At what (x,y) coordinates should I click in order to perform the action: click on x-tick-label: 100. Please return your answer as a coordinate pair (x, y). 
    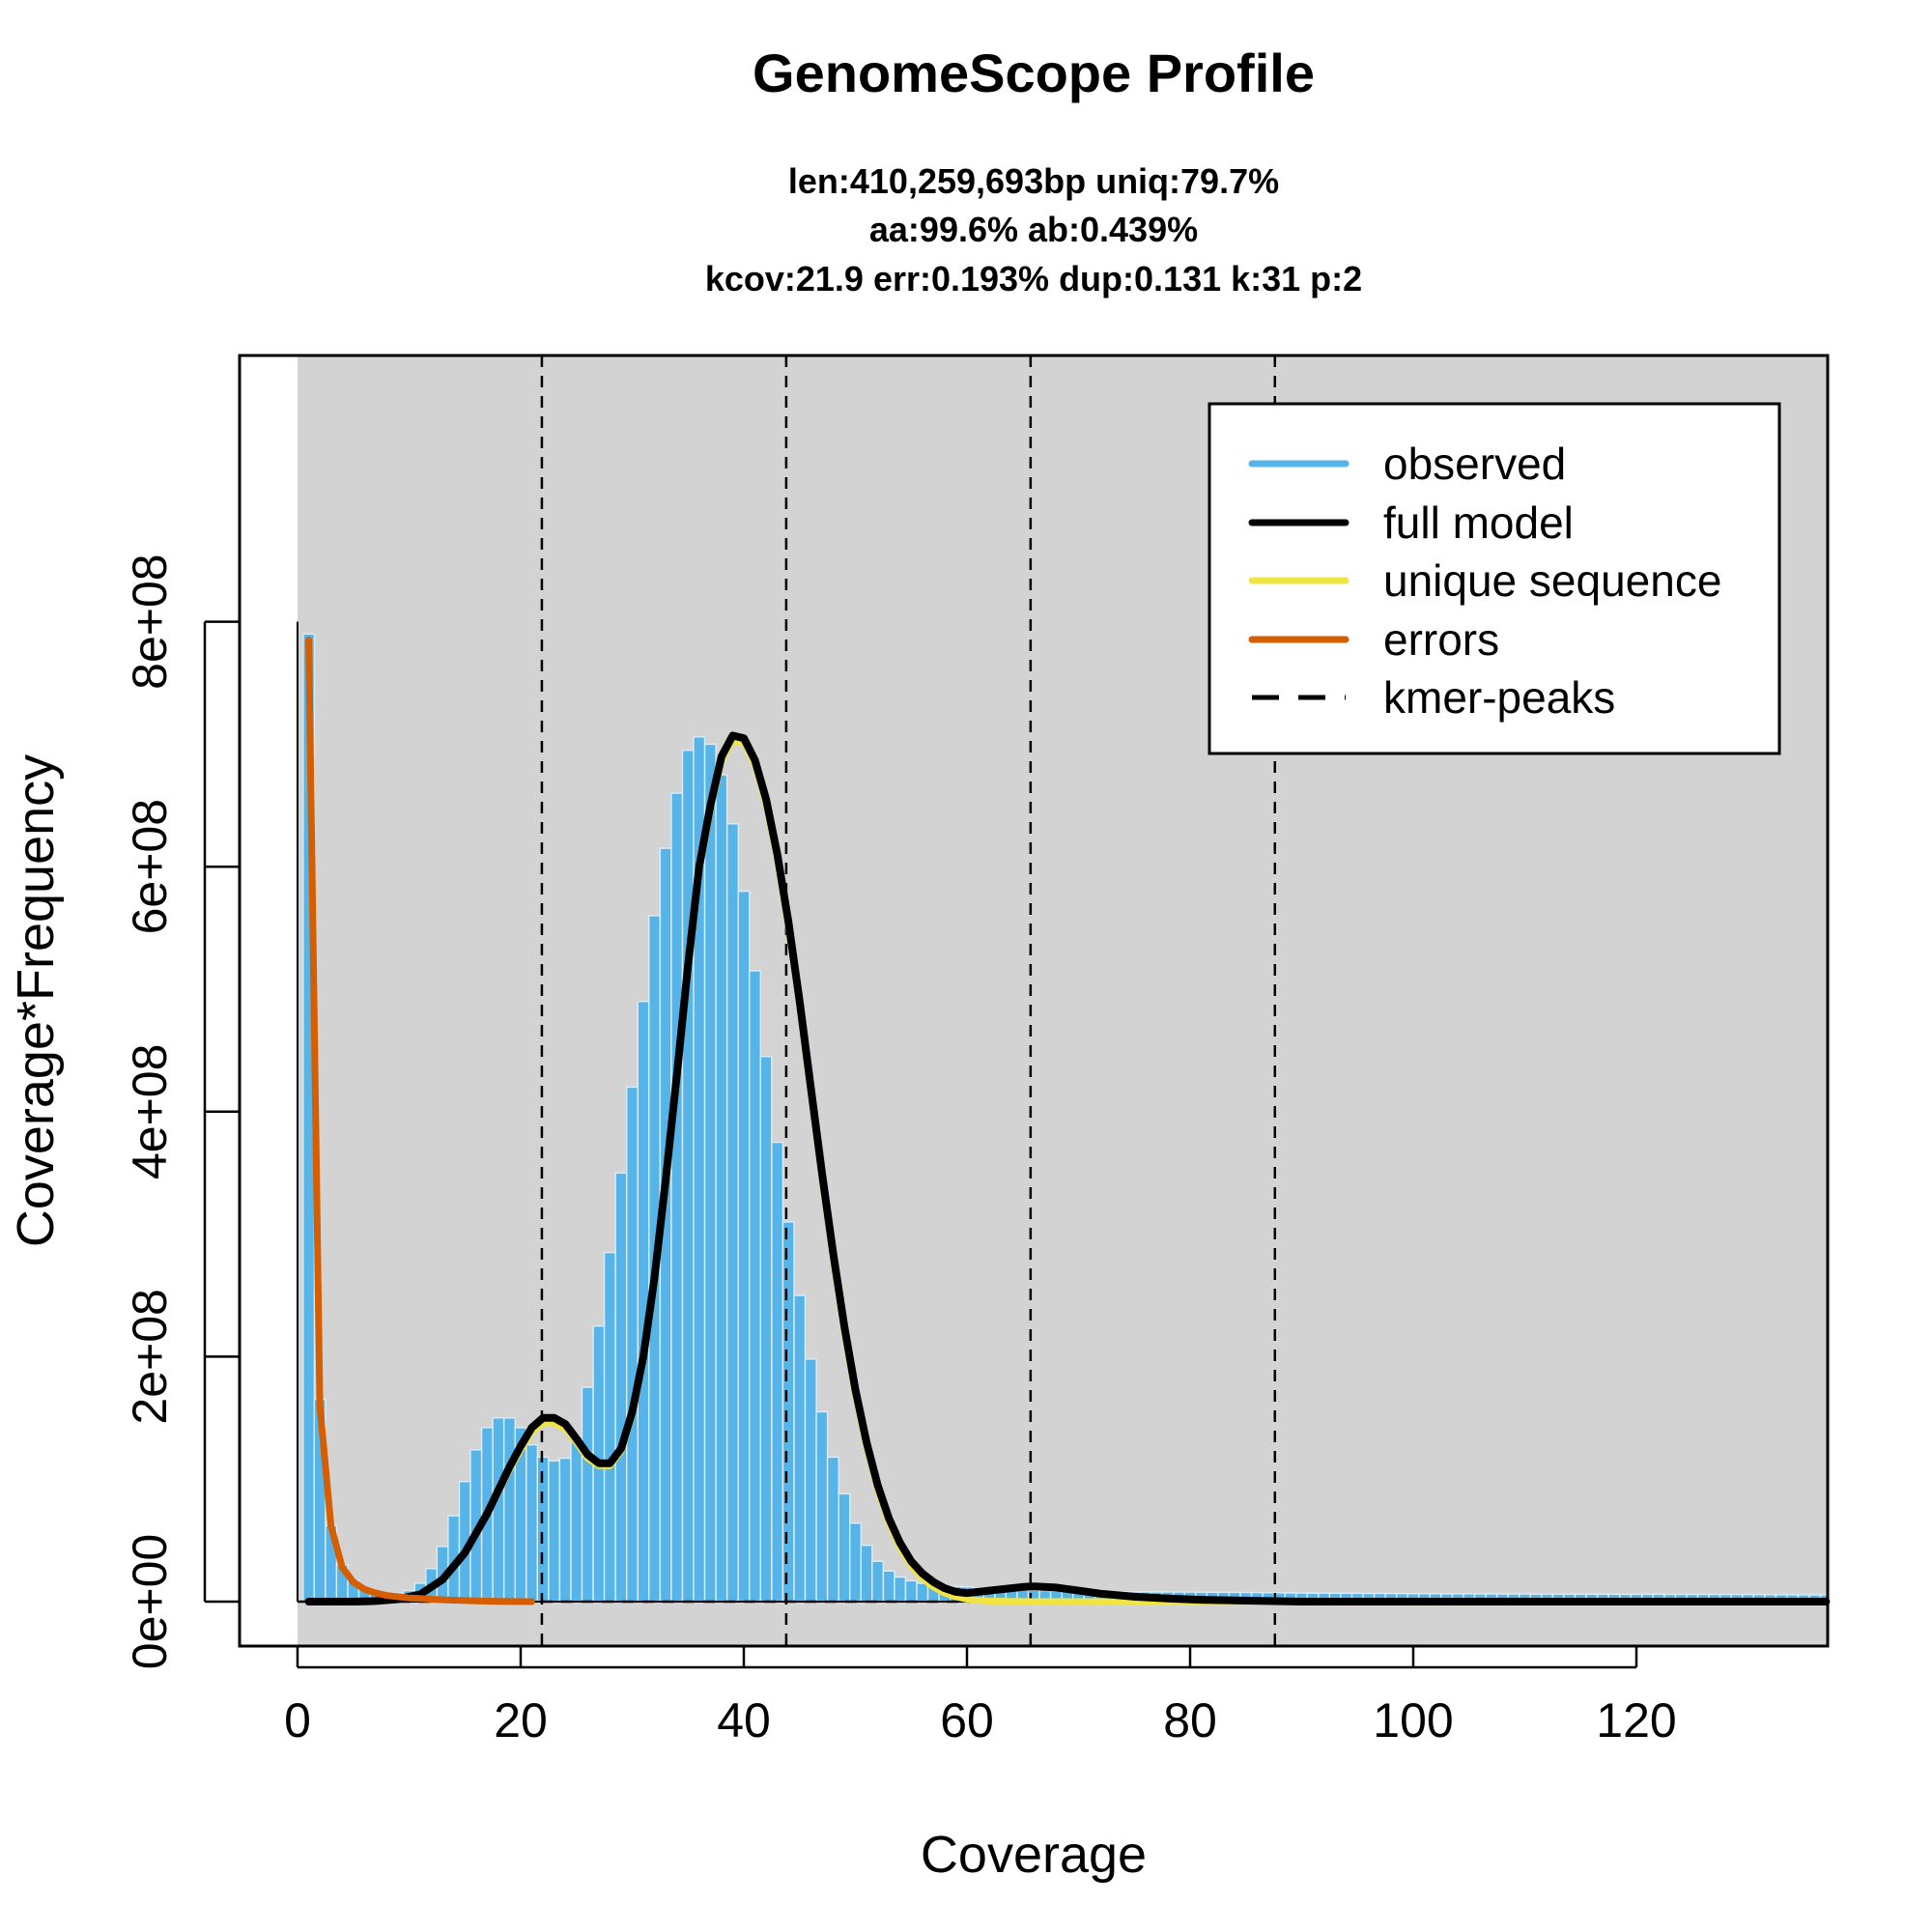
    Looking at the image, I should click on (1413, 1720).